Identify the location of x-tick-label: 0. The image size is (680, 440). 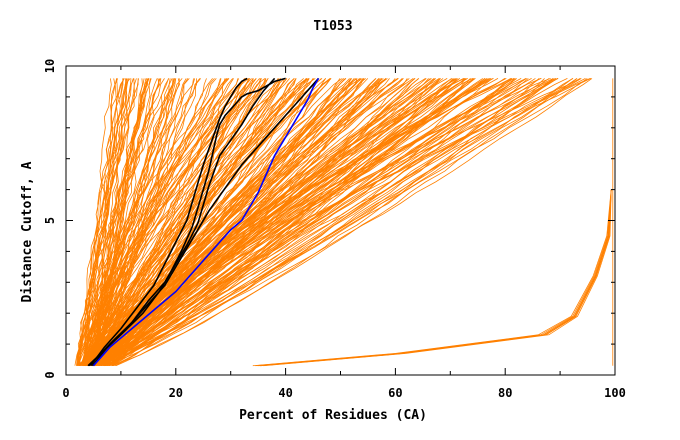
(65, 393).